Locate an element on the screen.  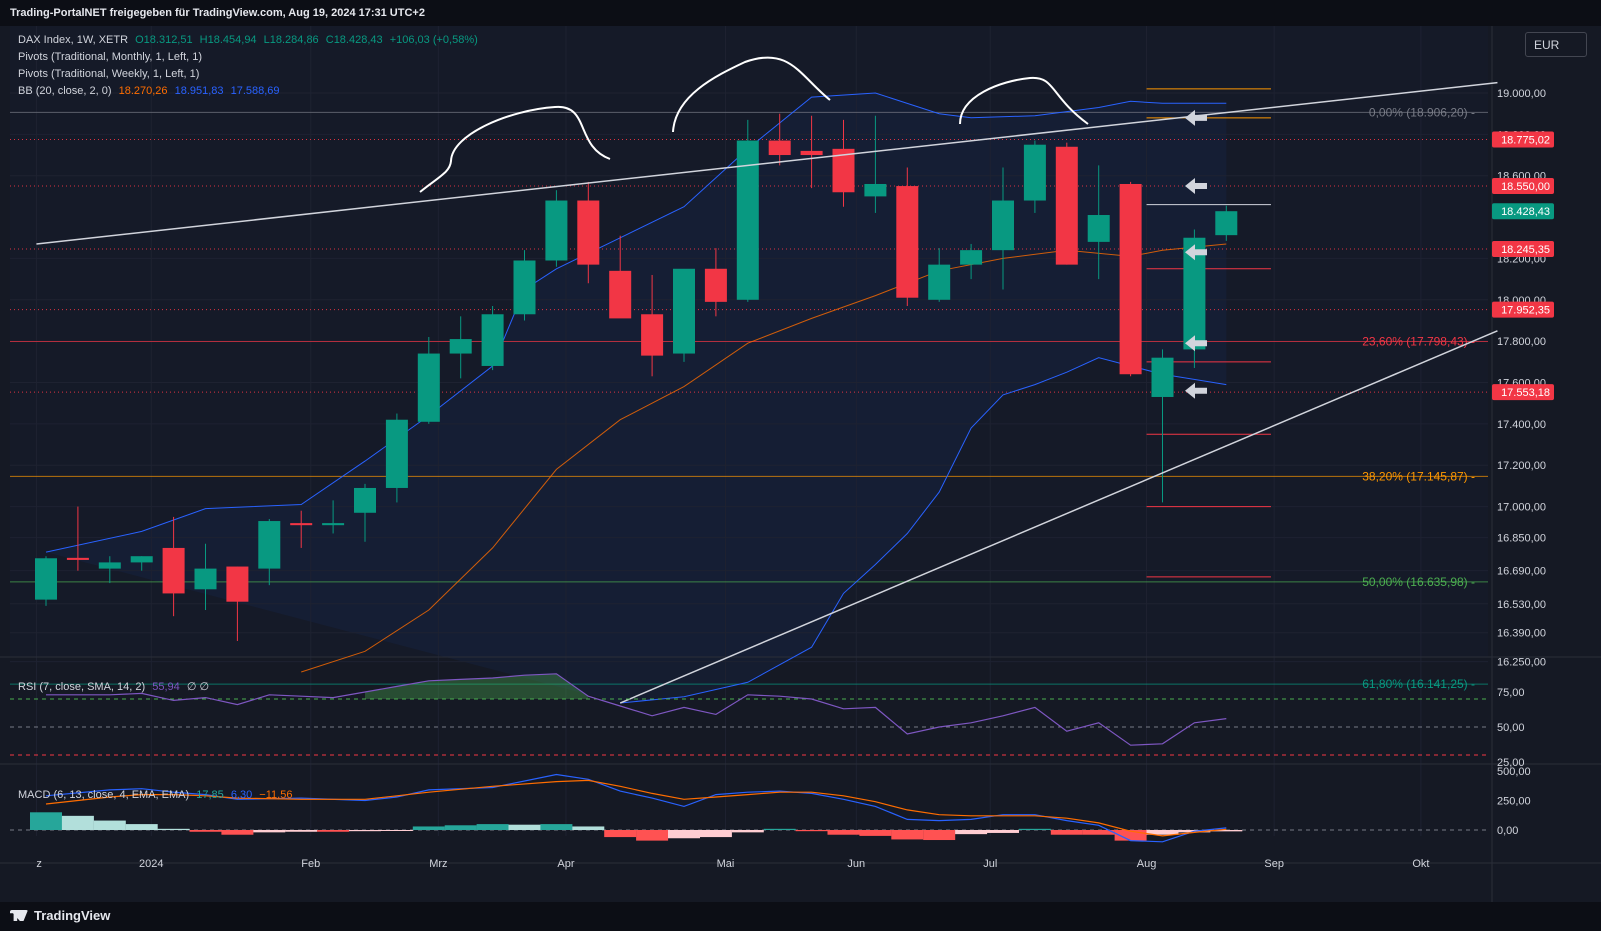
rsi-legend: RSI (7, close, SMA, 14, 2) 55,94 ∅ ∅ is located at coordinates (115, 686).